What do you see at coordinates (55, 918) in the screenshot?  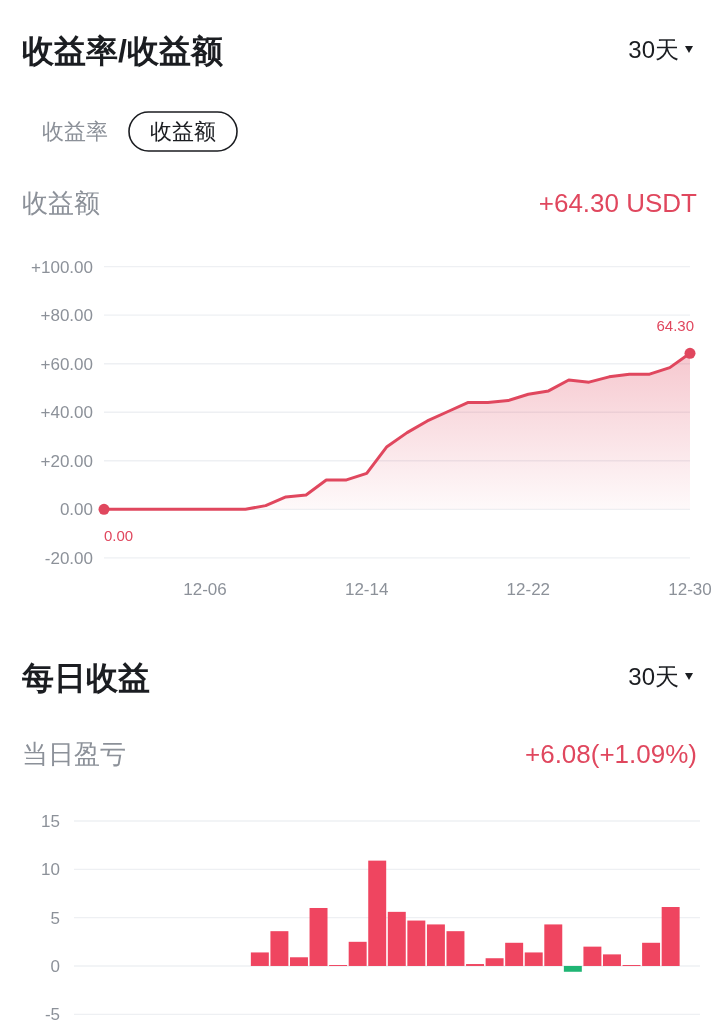 I see `y-tick-label: 5` at bounding box center [55, 918].